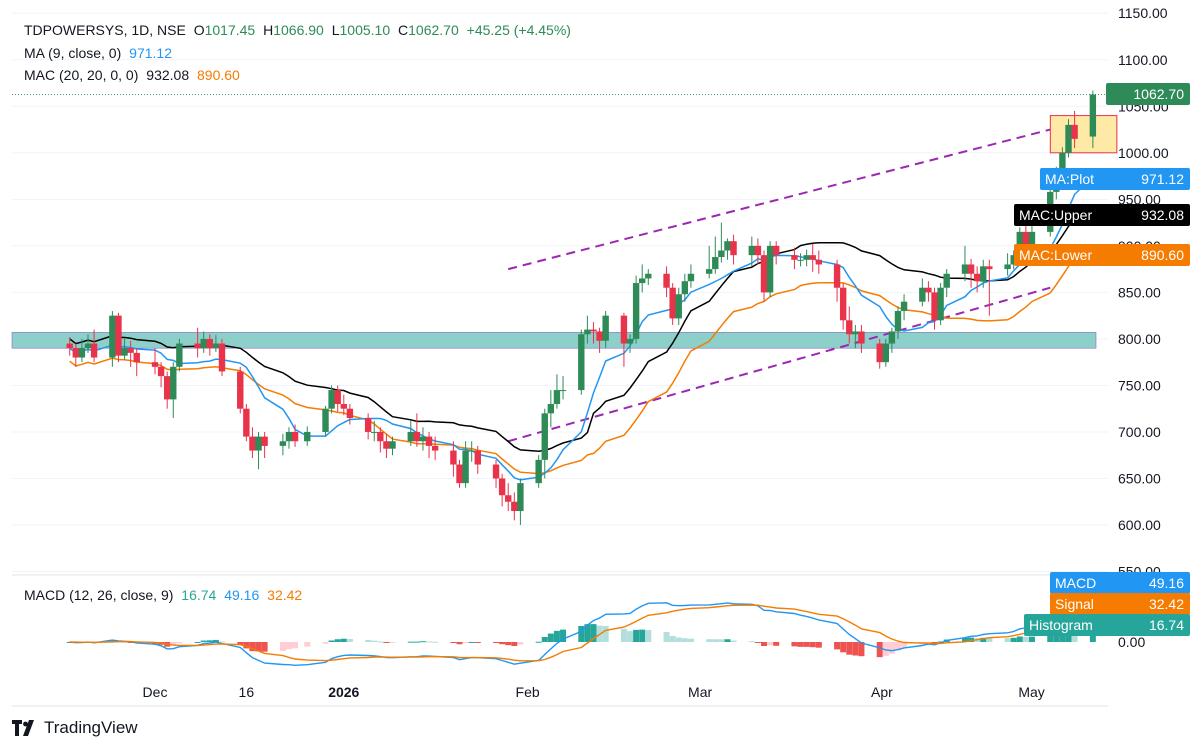 The width and height of the screenshot is (1200, 752). What do you see at coordinates (1139, 385) in the screenshot?
I see `price-tick-label: 750.00` at bounding box center [1139, 385].